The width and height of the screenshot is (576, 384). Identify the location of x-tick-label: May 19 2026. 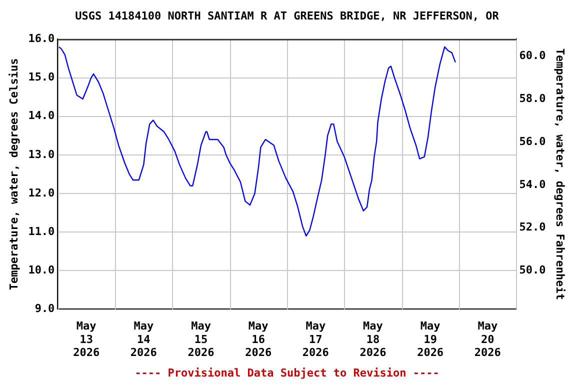
(430, 340).